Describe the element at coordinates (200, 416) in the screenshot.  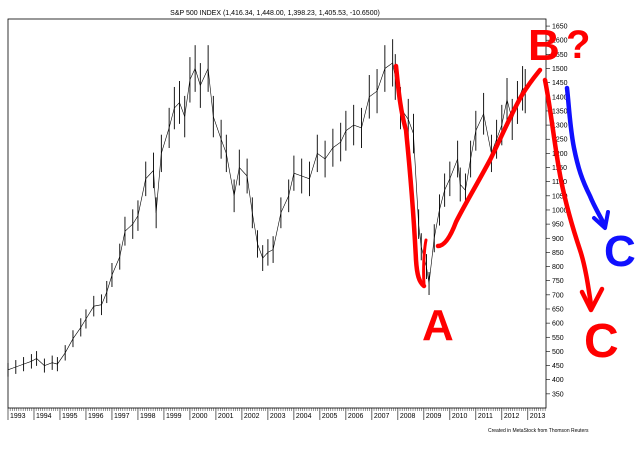
I see `x-tick-label-7: 2000` at that location.